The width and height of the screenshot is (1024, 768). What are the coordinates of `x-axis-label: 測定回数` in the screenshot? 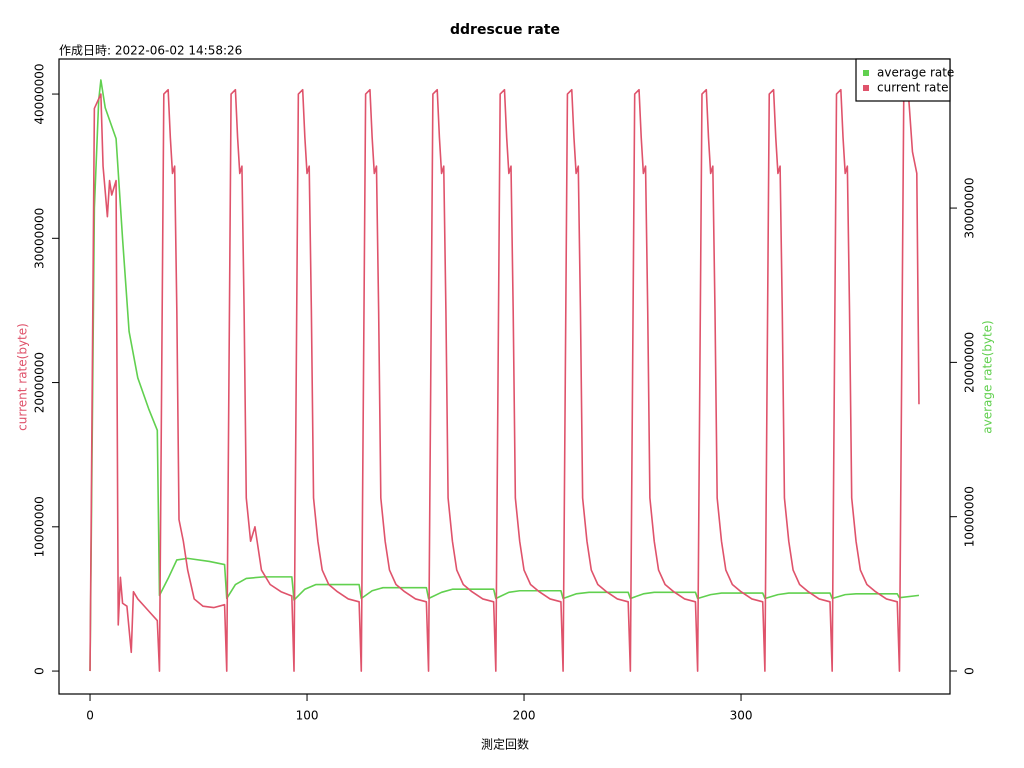 It's located at (505, 744).